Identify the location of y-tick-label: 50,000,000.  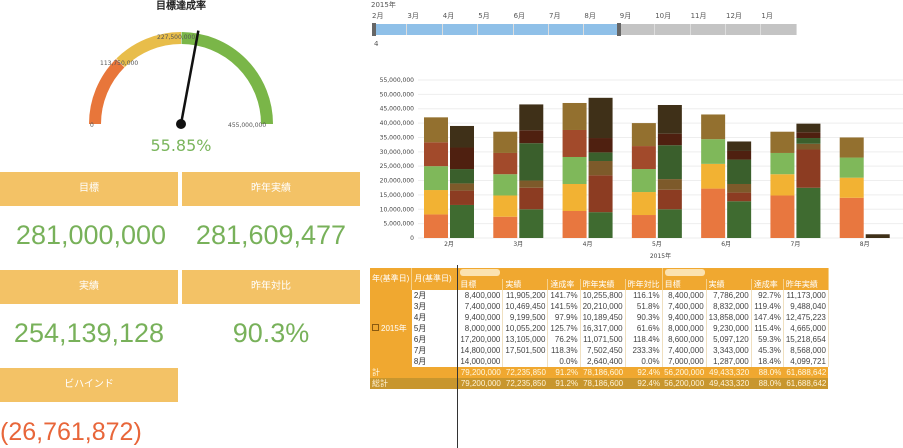
(397, 94).